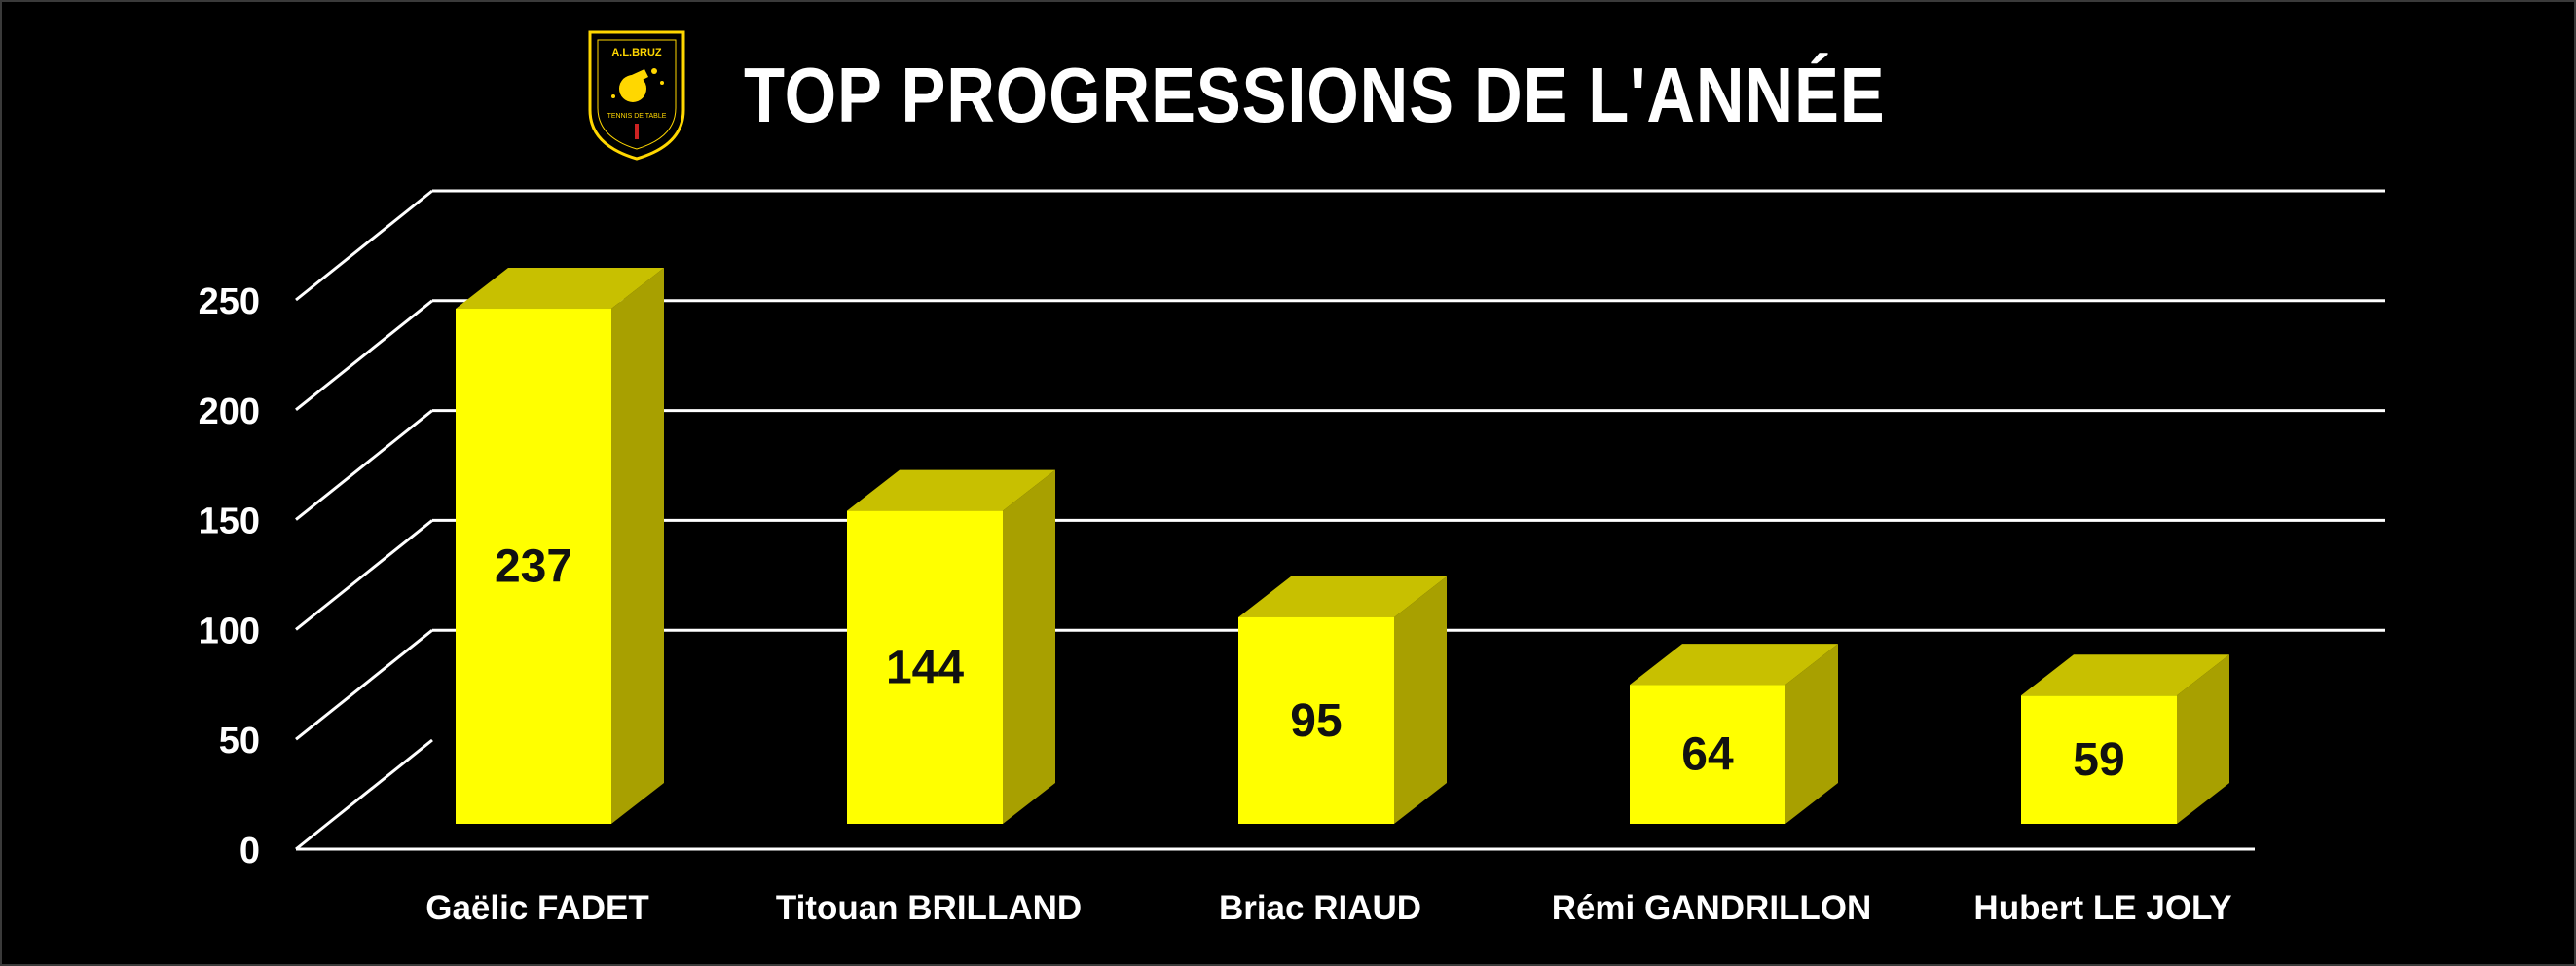 The width and height of the screenshot is (2576, 966). Describe the element at coordinates (929, 908) in the screenshot. I see `x-category-label: Titouan BRILLAND` at that location.